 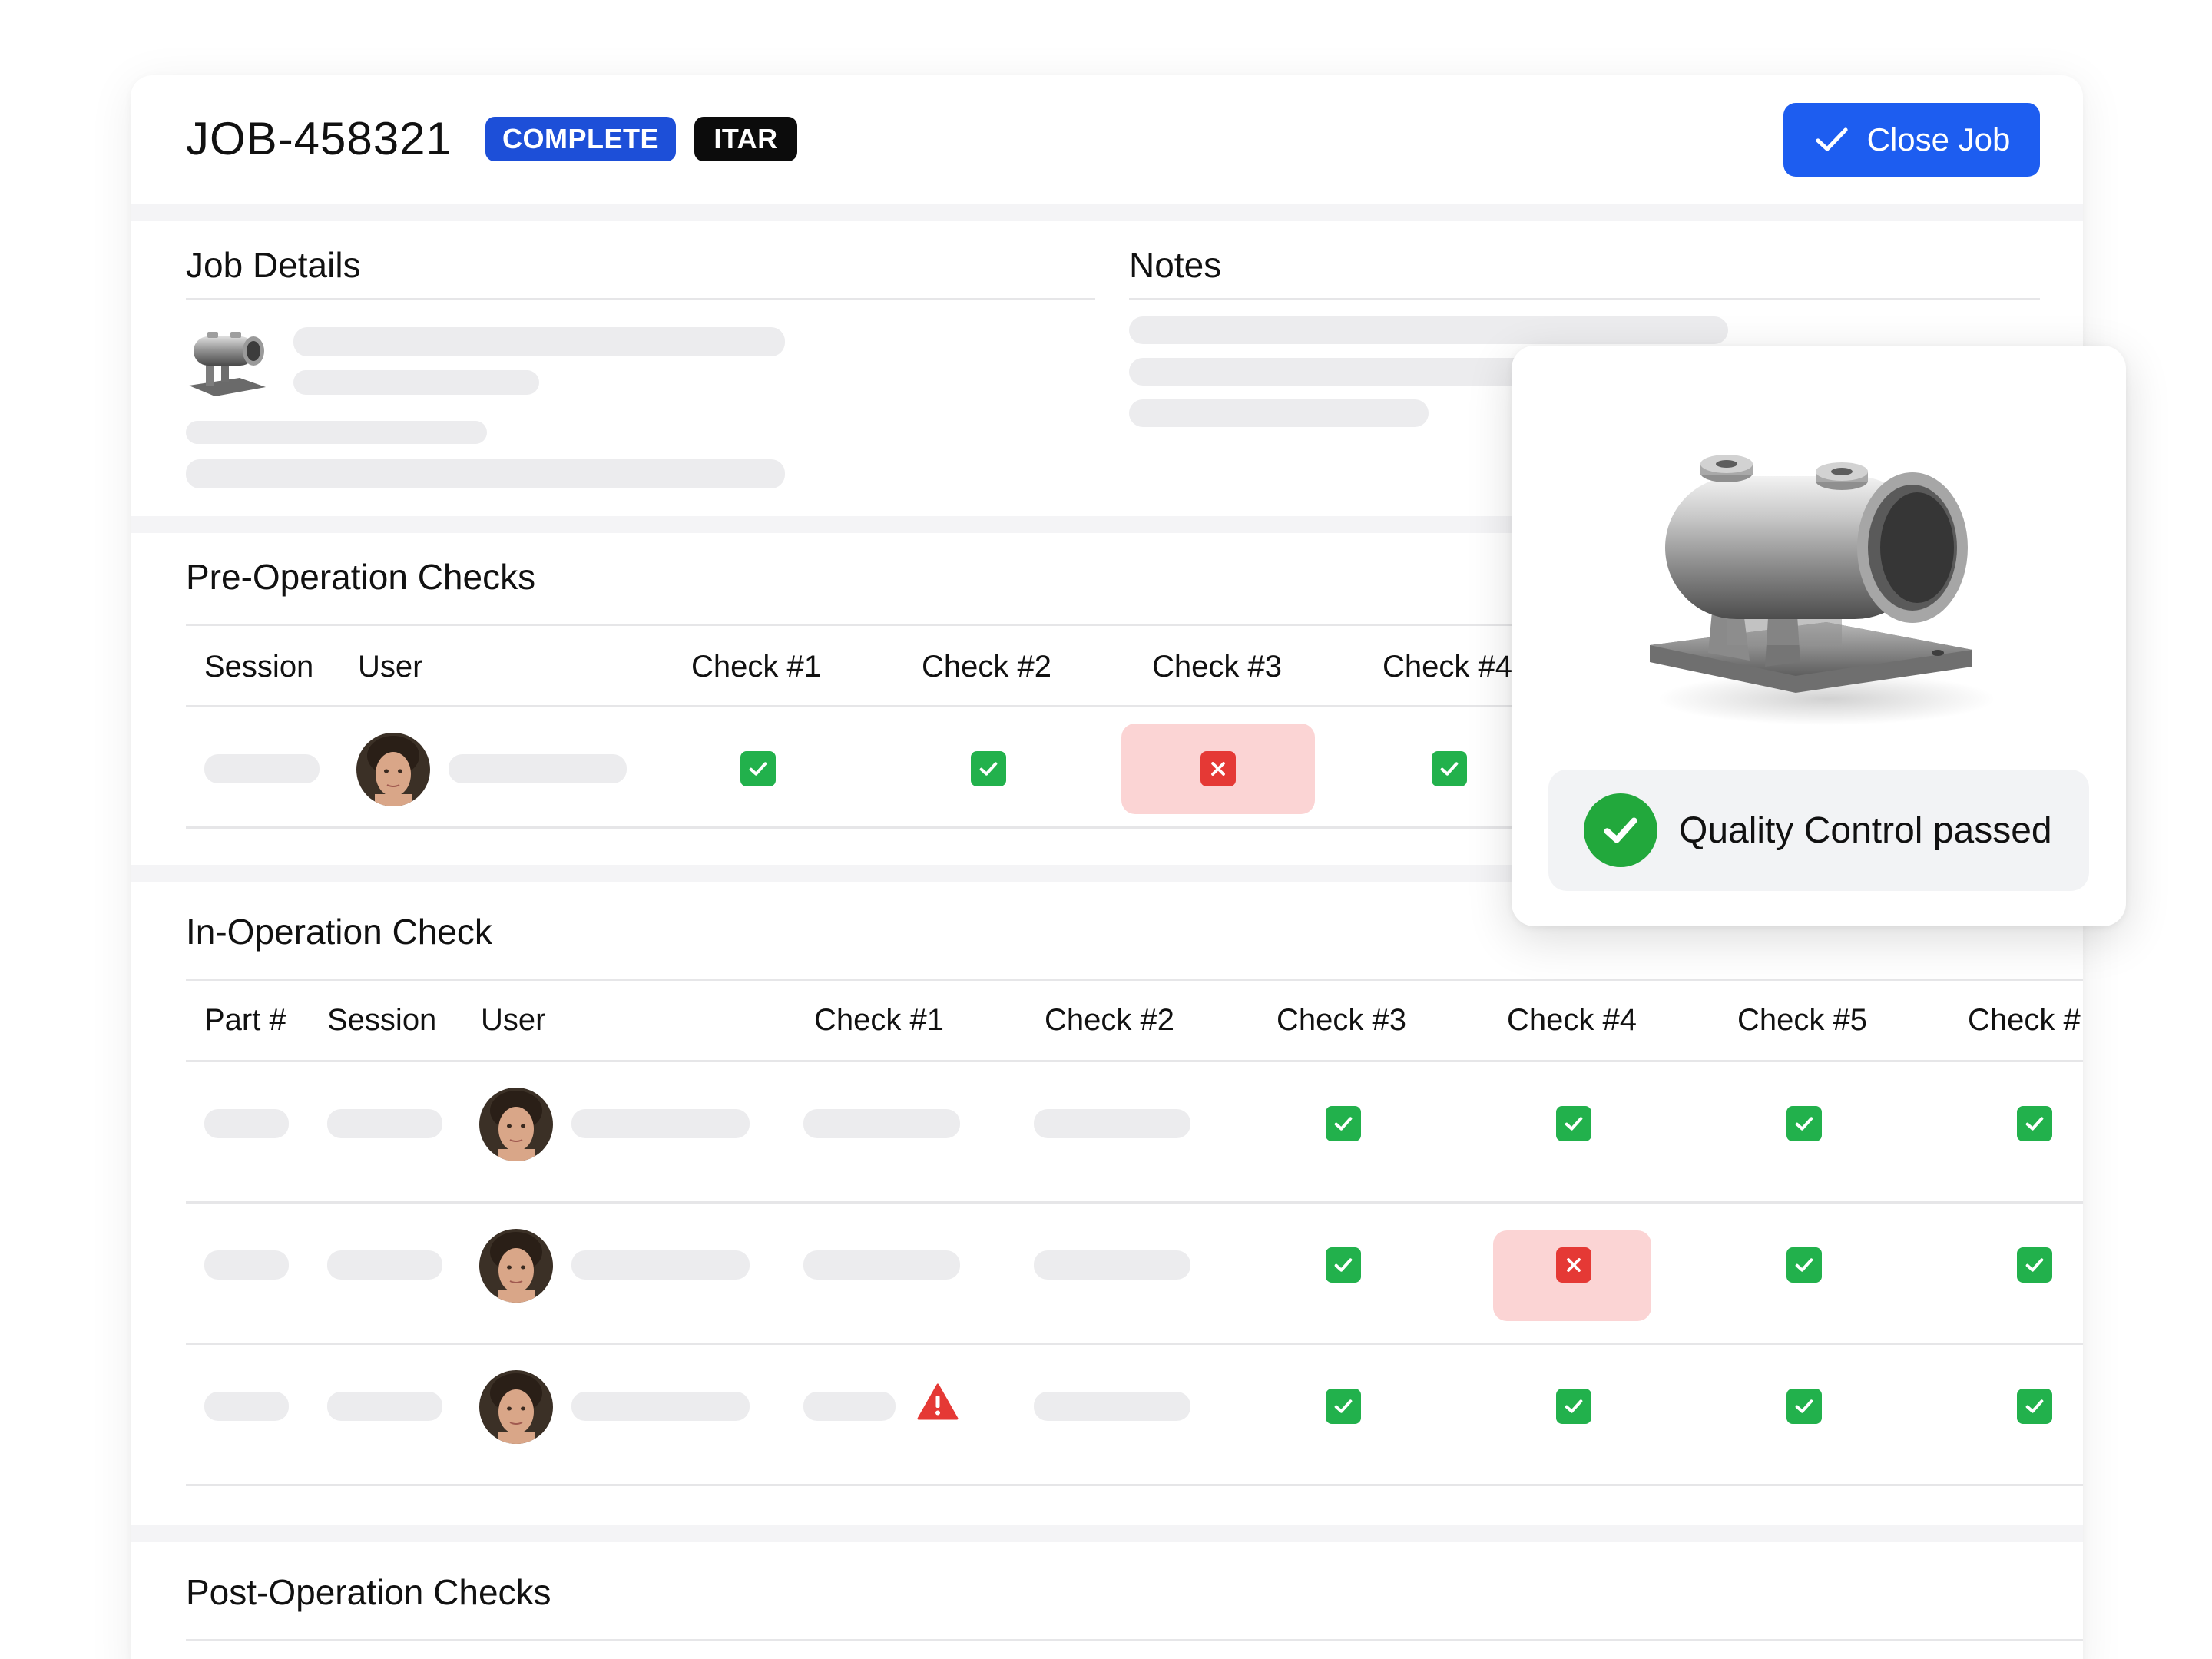 I want to click on quality-status-banner: Quality Control passed, so click(x=1819, y=831).